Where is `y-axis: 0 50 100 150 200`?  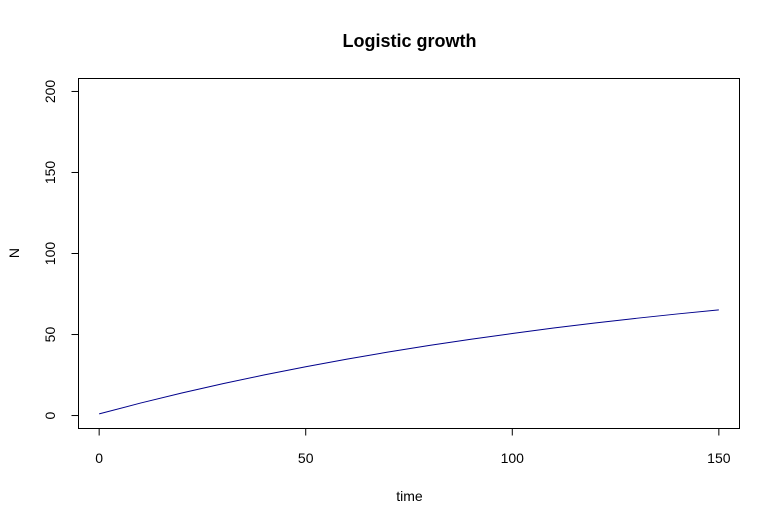 y-axis: 0 50 100 150 200 is located at coordinates (60, 249).